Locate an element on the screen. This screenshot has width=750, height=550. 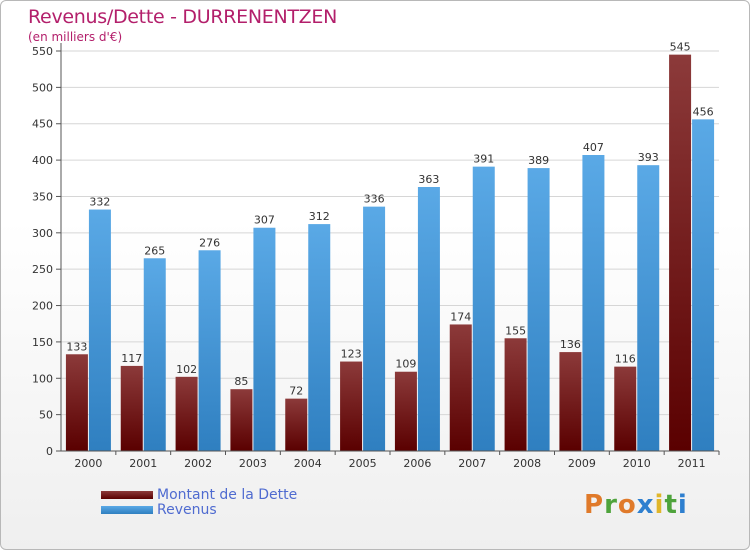
data-label-revenus: 312 is located at coordinates (319, 216).